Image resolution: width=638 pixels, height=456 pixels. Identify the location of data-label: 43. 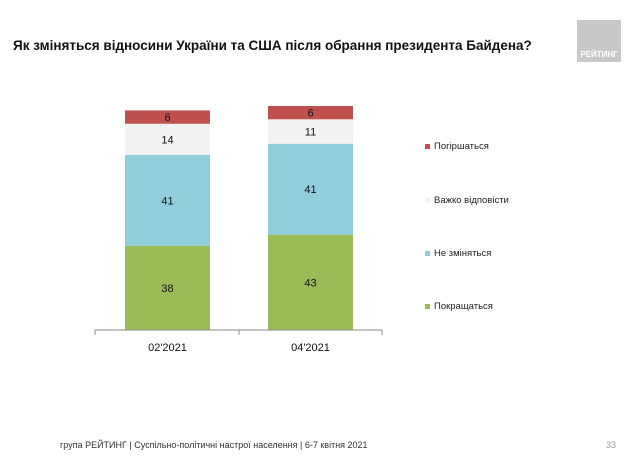
(310, 283).